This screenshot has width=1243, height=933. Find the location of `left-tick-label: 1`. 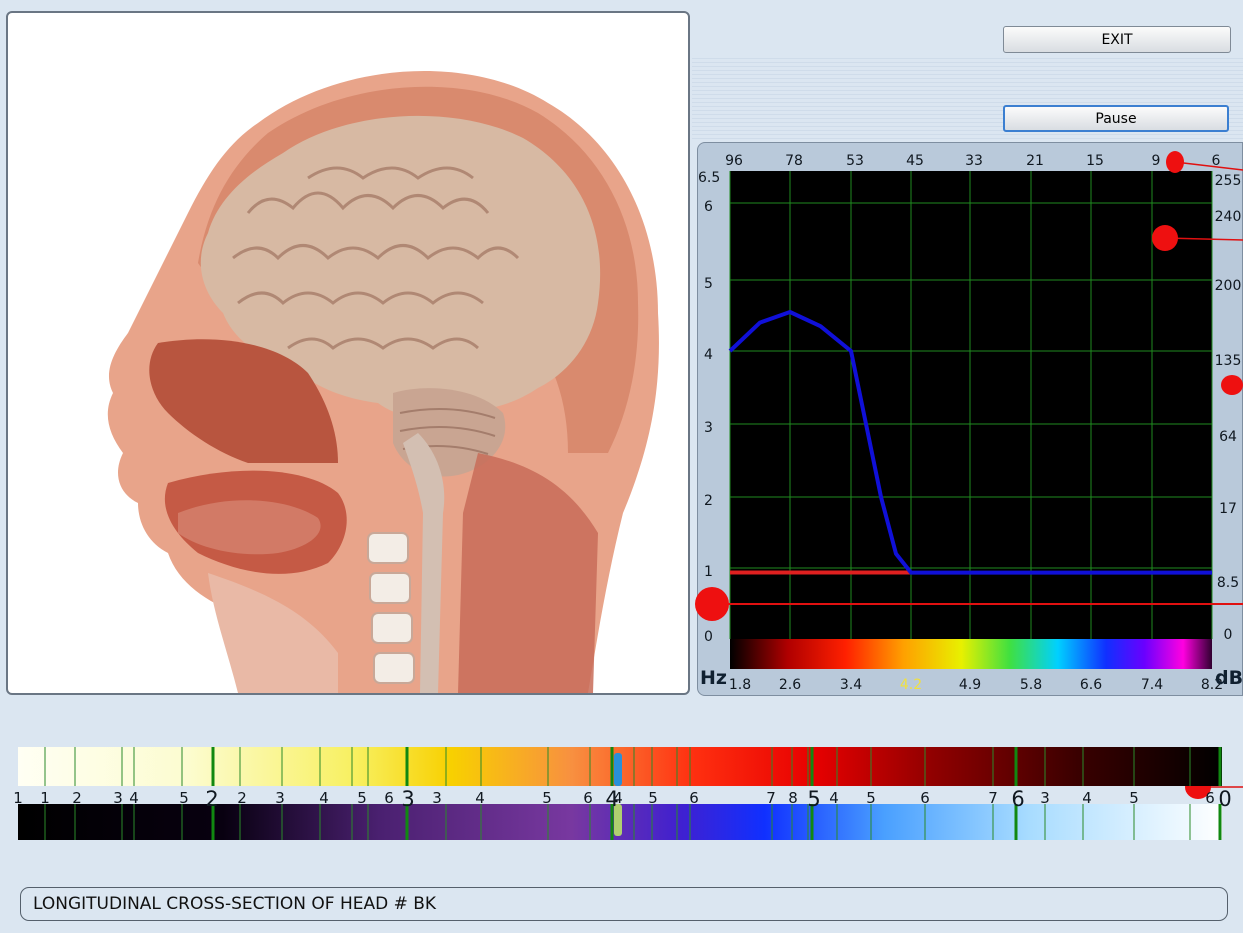

left-tick-label: 1 is located at coordinates (708, 572).